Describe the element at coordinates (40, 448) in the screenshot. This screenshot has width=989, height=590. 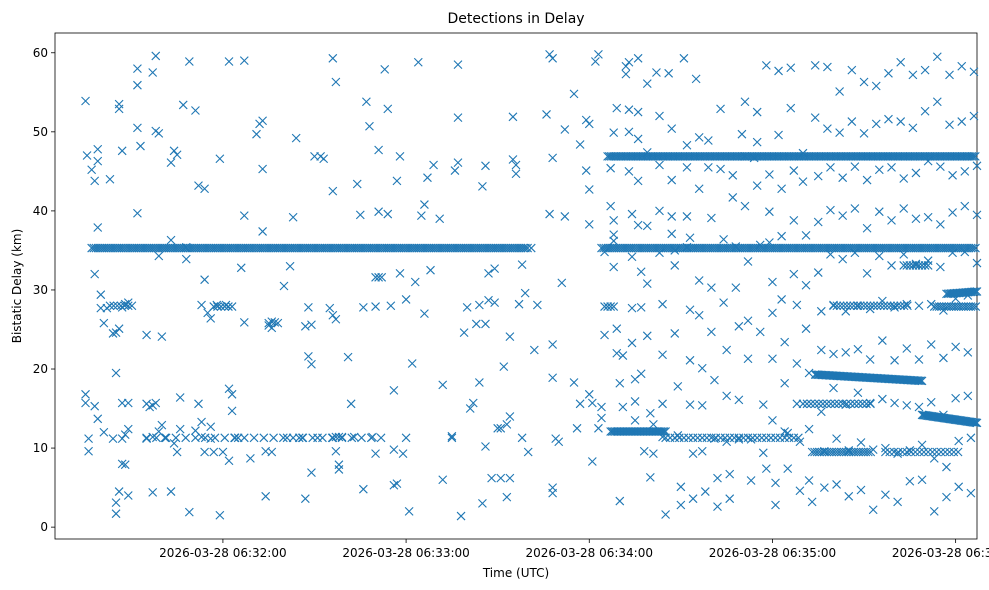
I see `y-tick-label: 10` at that location.